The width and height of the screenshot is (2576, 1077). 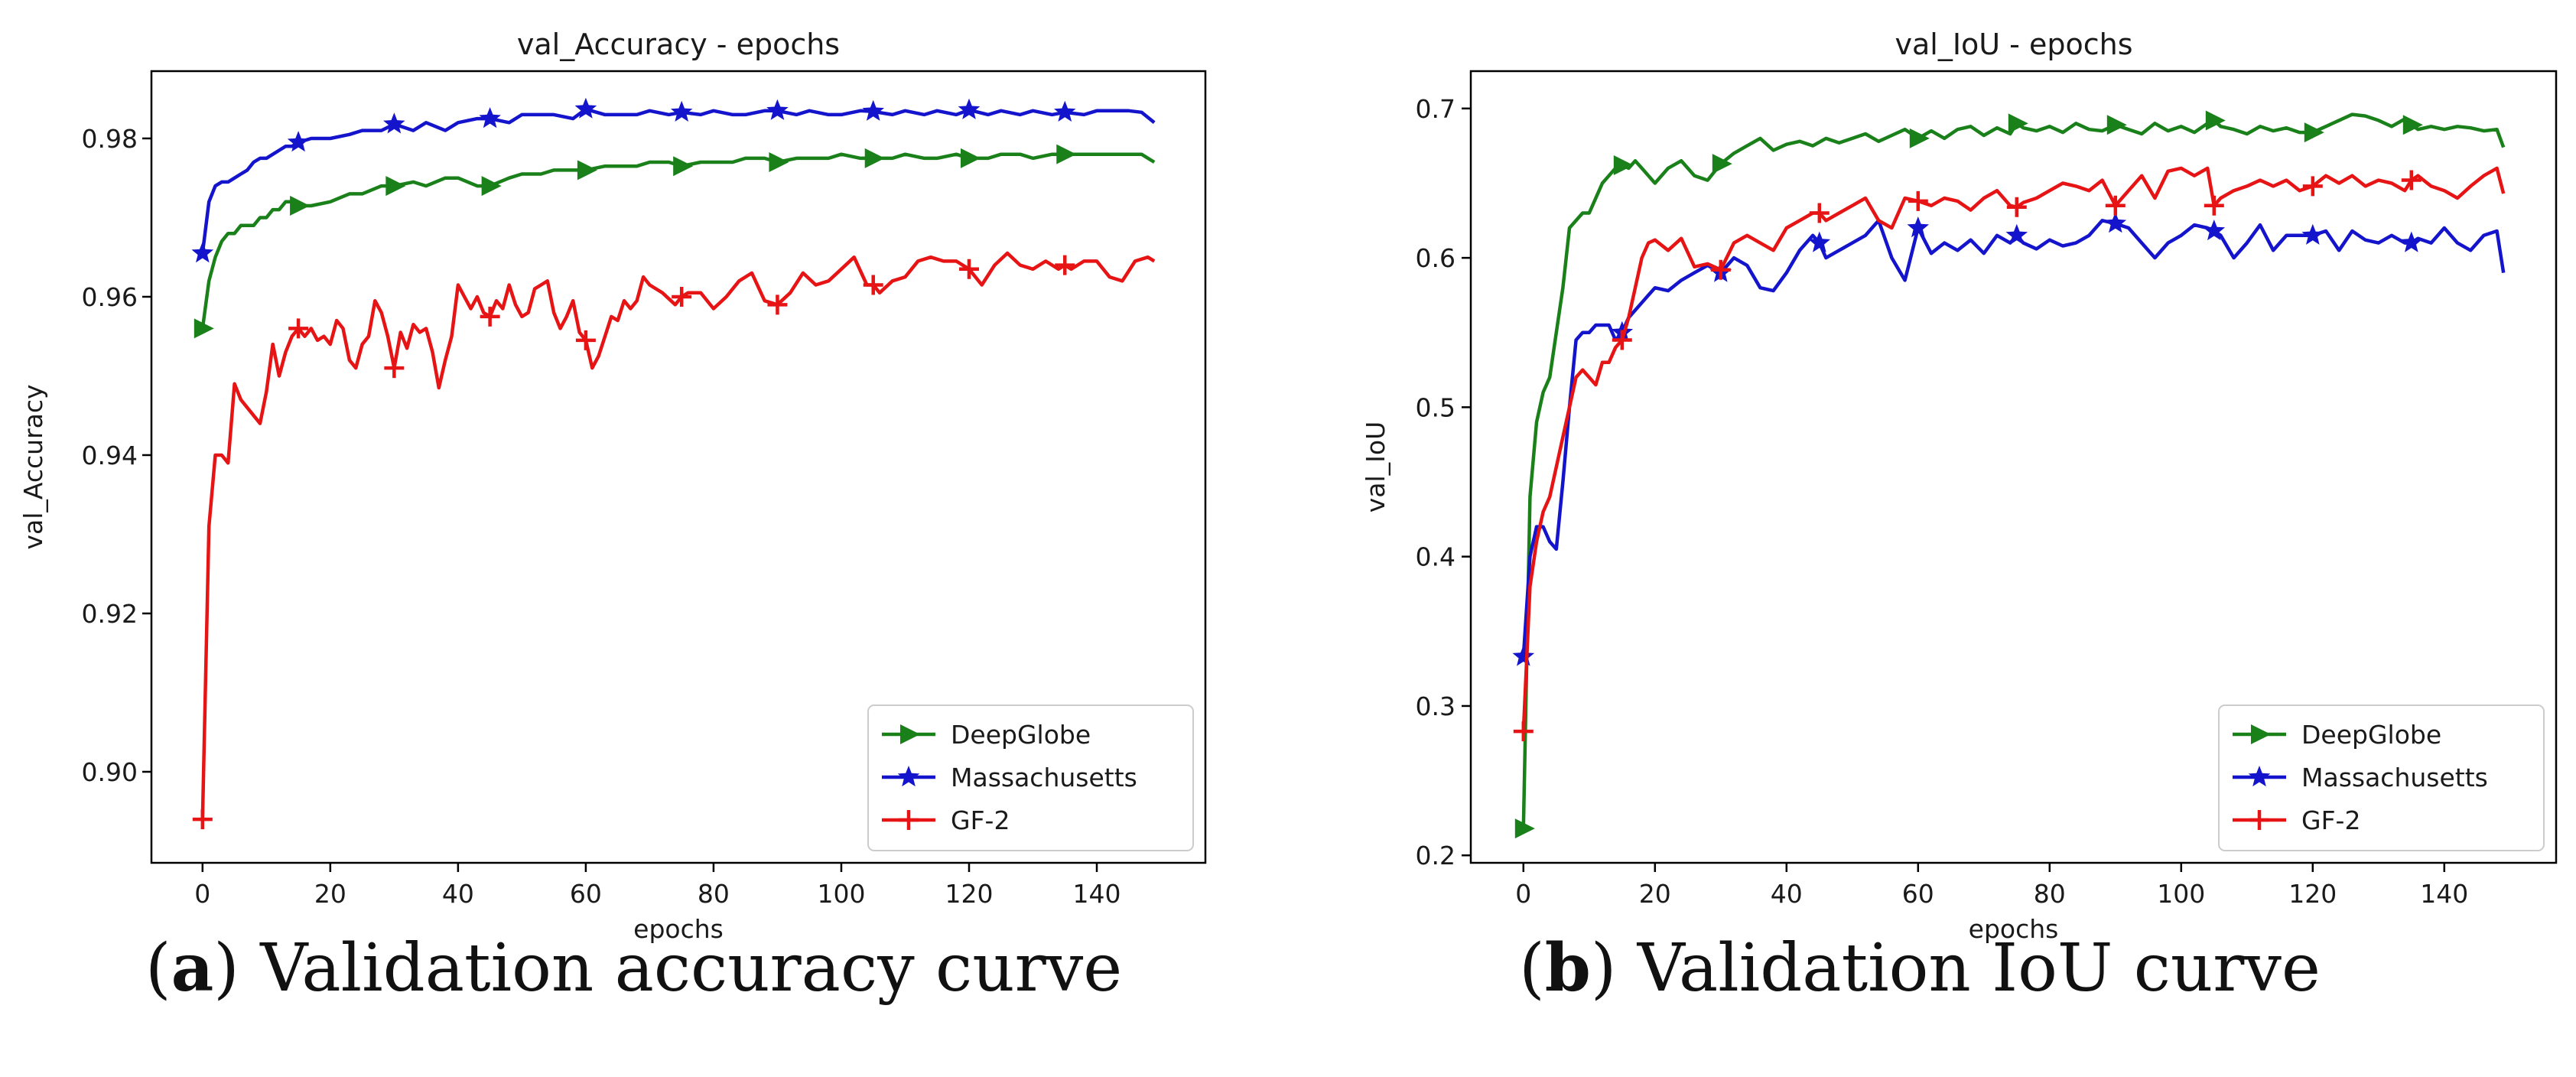 I want to click on caption-letter-b: b, so click(x=1567, y=968).